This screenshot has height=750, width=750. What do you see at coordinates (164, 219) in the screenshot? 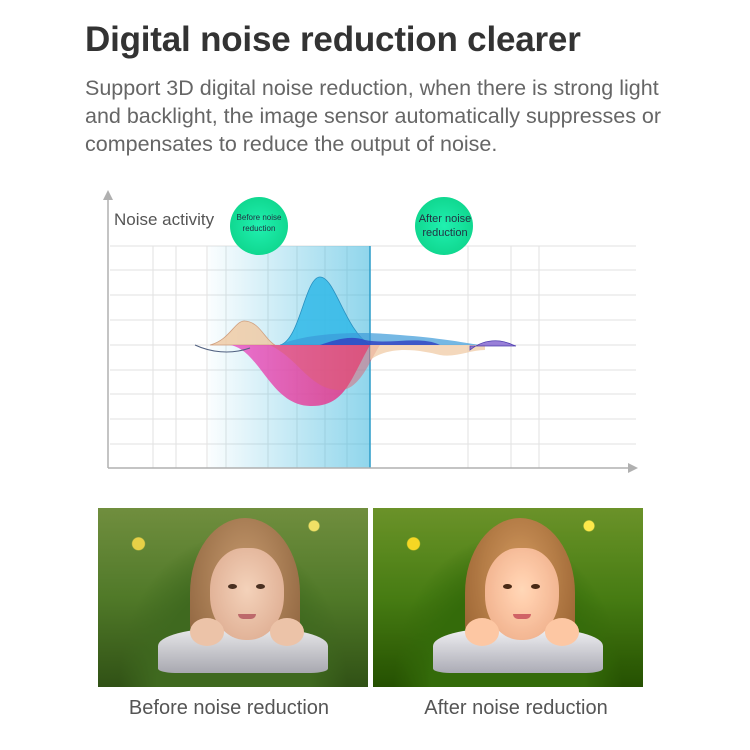
I see `y-axis-label: Noise activity` at bounding box center [164, 219].